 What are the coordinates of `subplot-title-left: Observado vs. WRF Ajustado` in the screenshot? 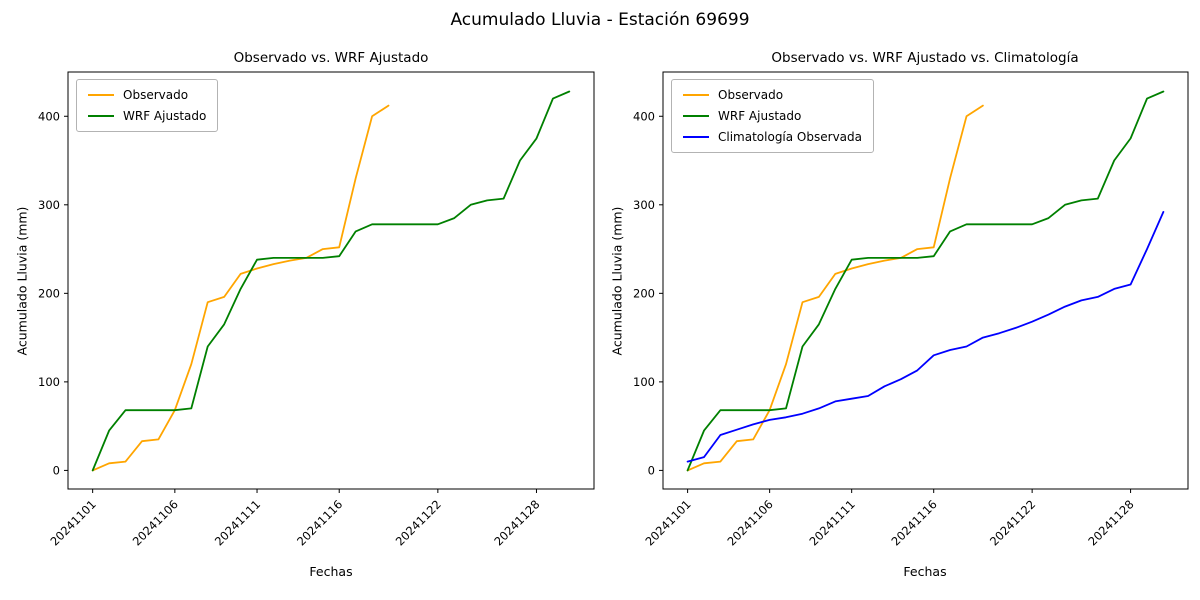 It's located at (331, 58).